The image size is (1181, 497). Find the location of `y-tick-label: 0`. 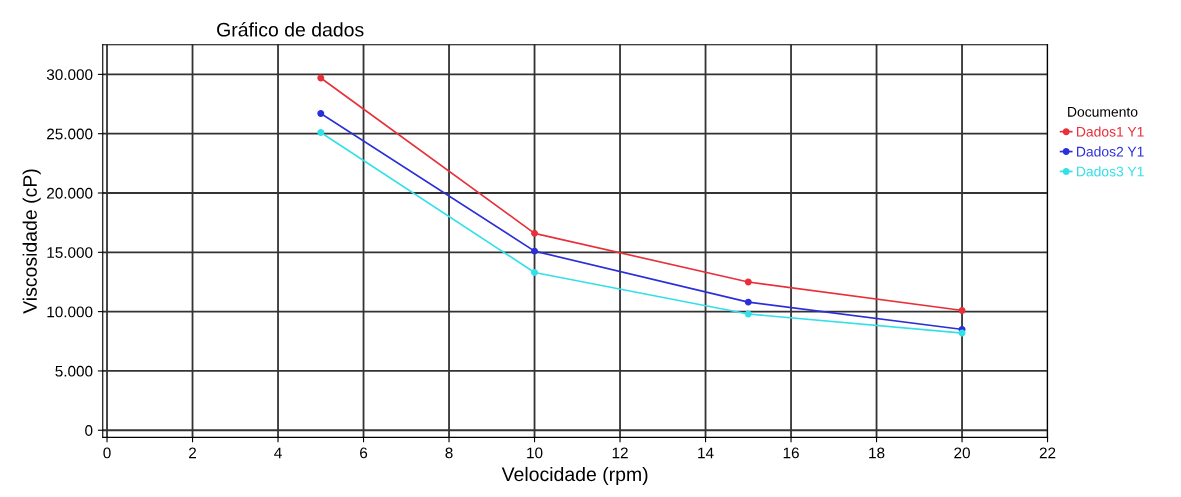

y-tick-label: 0 is located at coordinates (89, 430).